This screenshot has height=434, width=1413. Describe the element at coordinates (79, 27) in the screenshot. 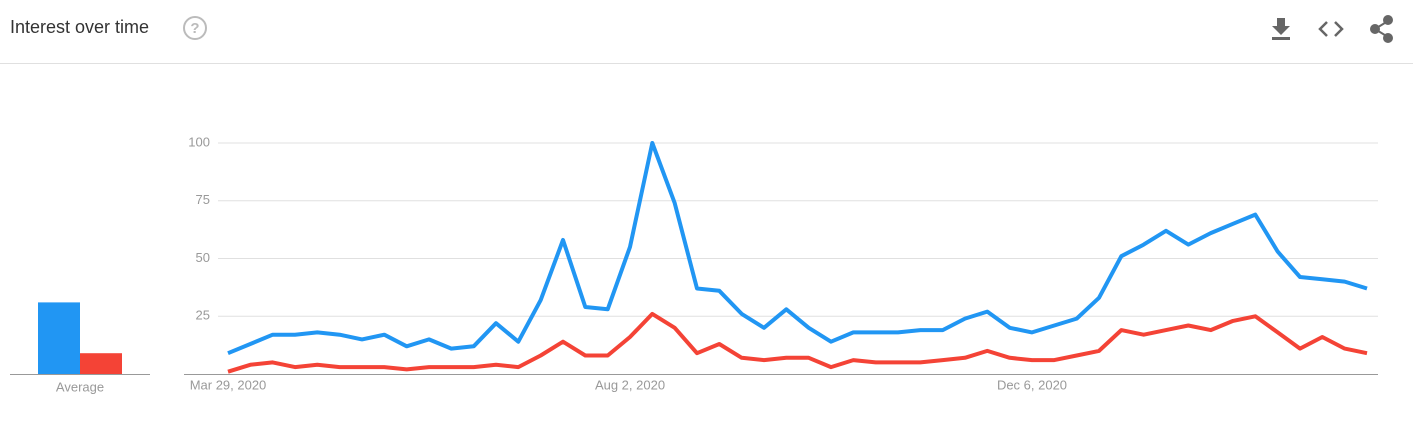

I see `widget-title: Interest over time` at that location.